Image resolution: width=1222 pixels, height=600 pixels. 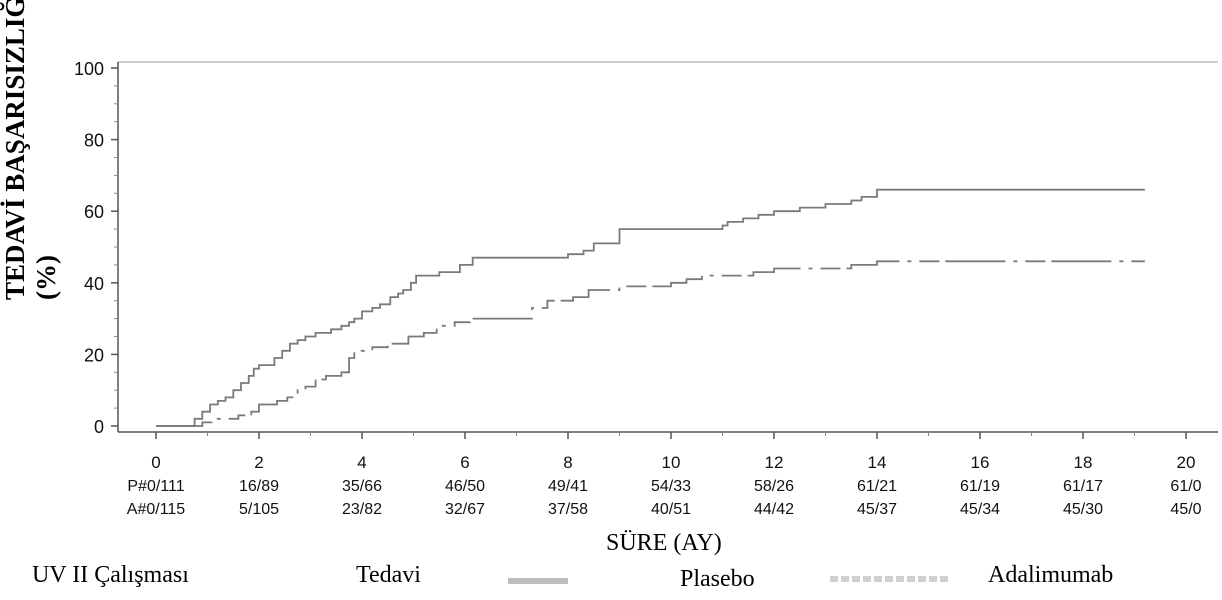 What do you see at coordinates (877, 486) in the screenshot?
I see `risk-table-cell-p: 61/21` at bounding box center [877, 486].